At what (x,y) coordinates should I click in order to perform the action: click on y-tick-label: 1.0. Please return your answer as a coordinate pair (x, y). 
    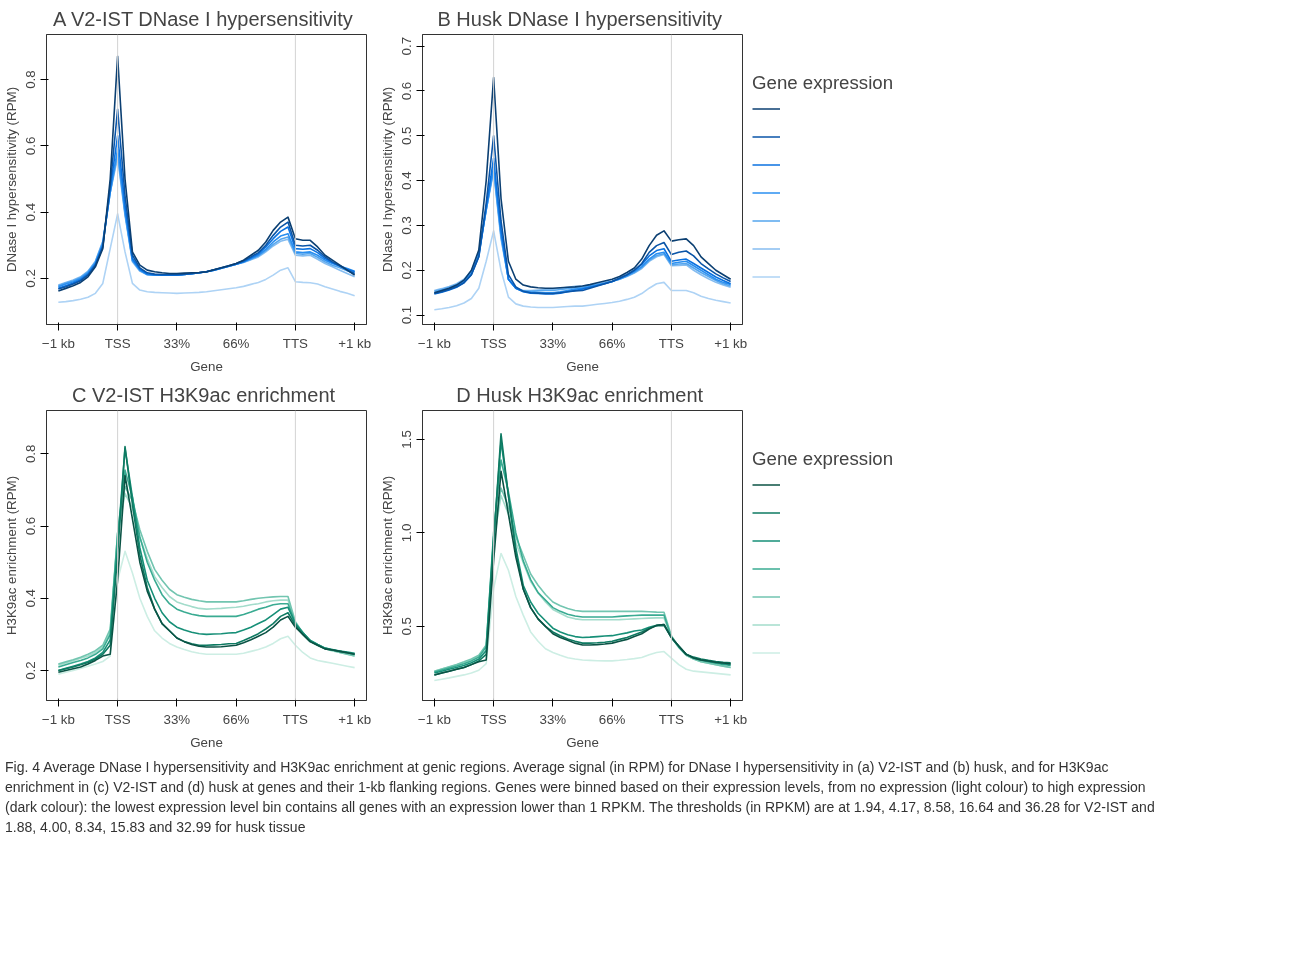
    Looking at the image, I should click on (407, 533).